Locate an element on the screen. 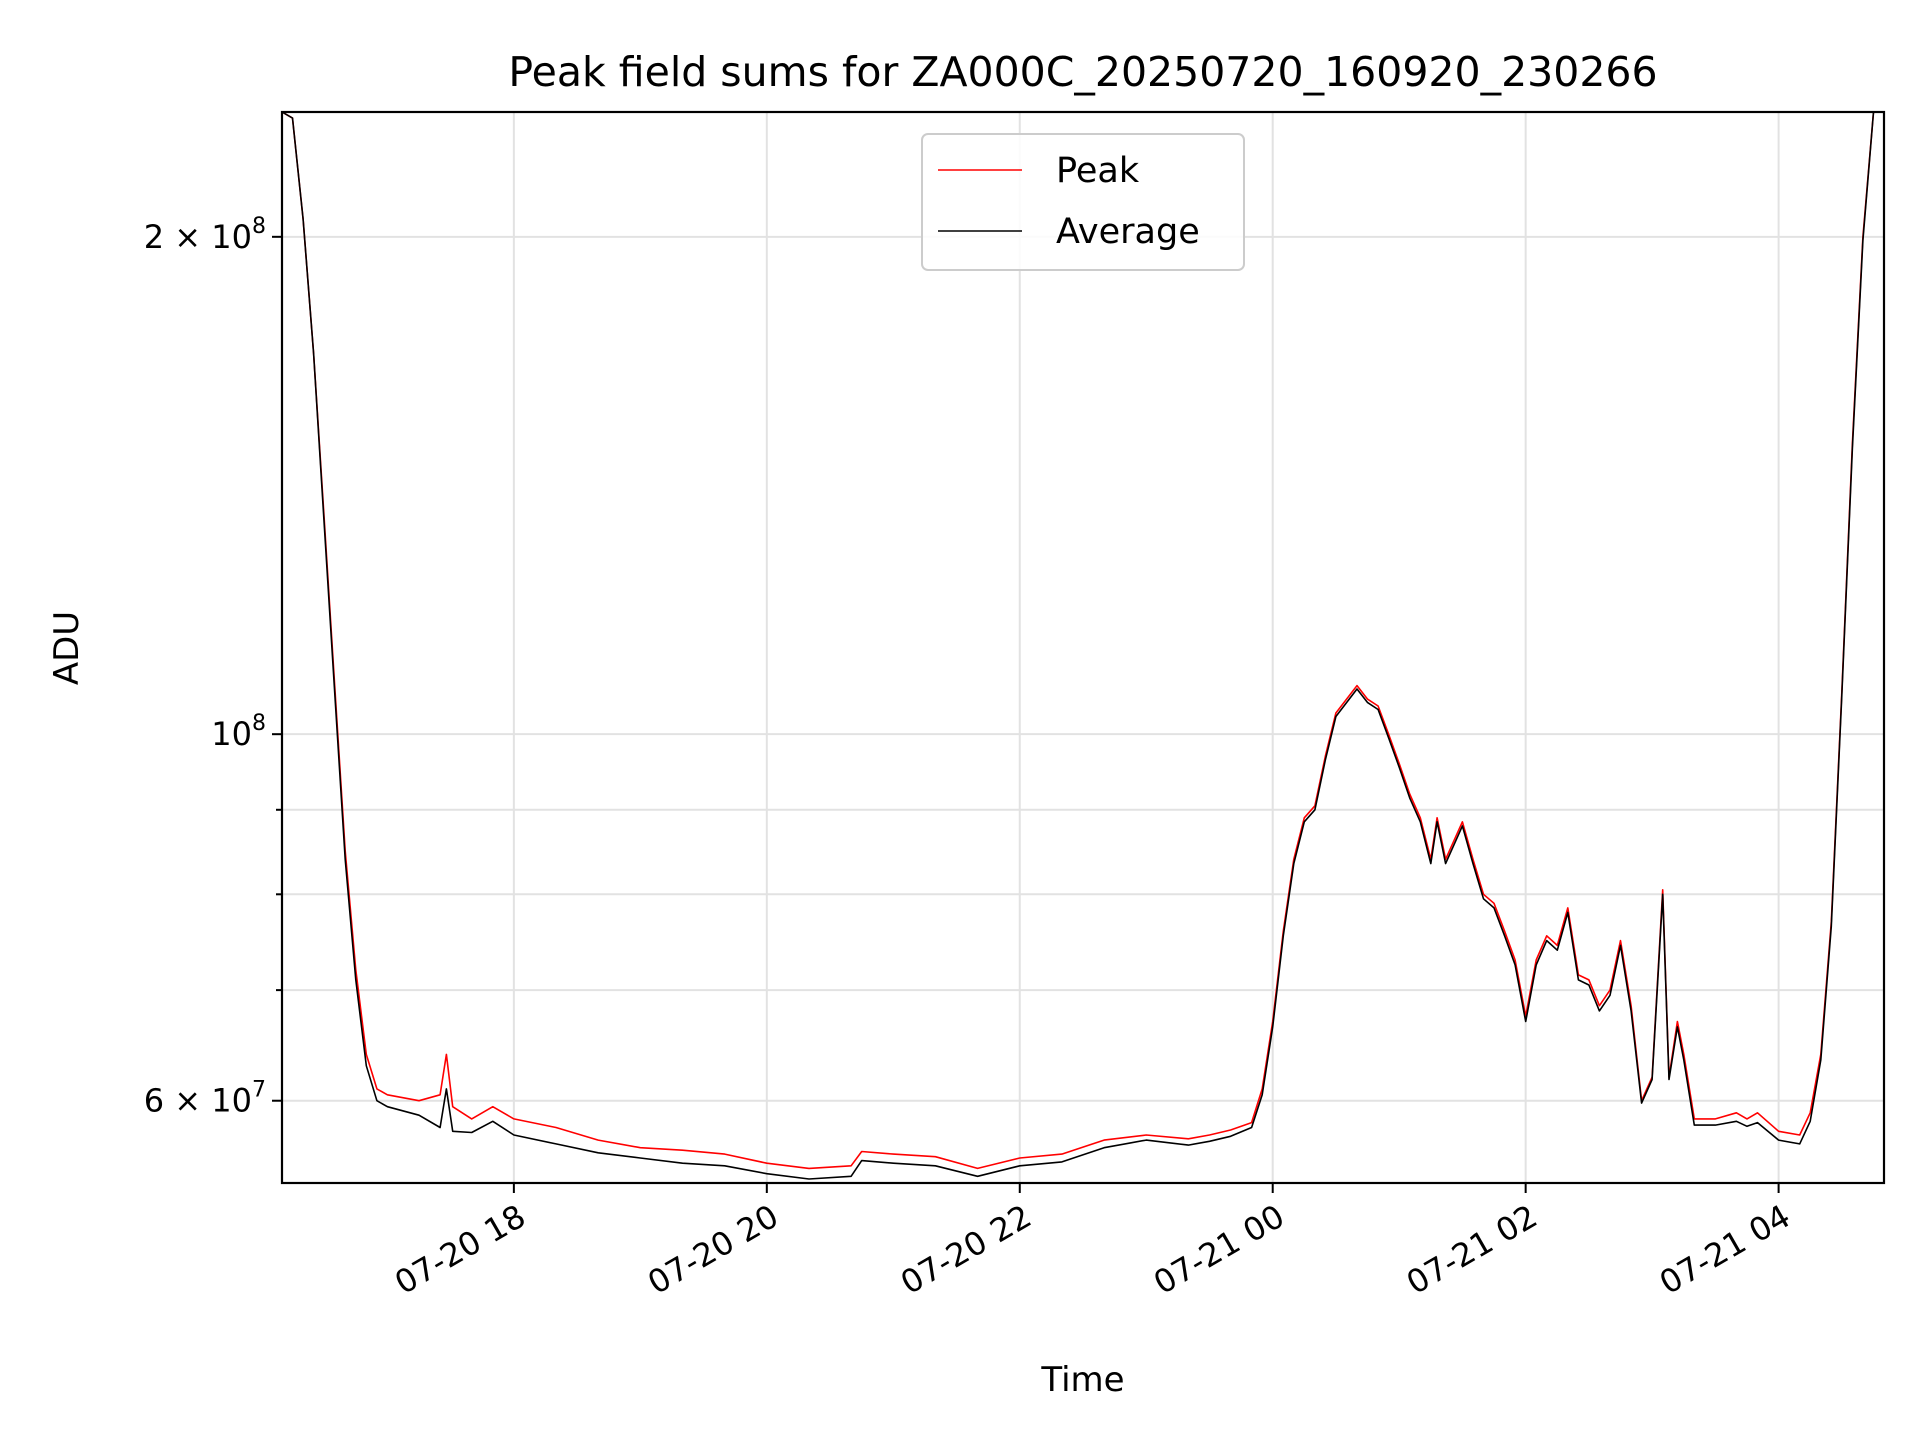 This screenshot has height=1440, width=1920. y-tick-label: 6 × 107 is located at coordinates (205, 1099).